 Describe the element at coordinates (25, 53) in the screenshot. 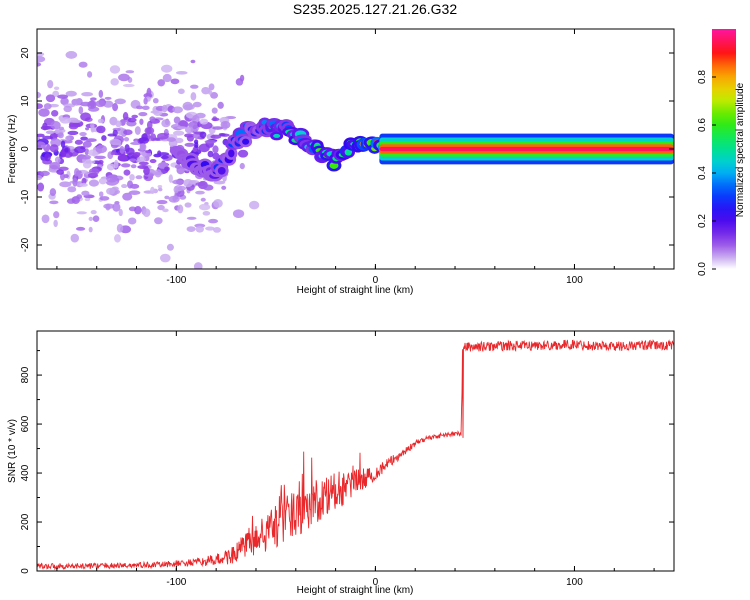

I see `y-tick-label: 20` at that location.